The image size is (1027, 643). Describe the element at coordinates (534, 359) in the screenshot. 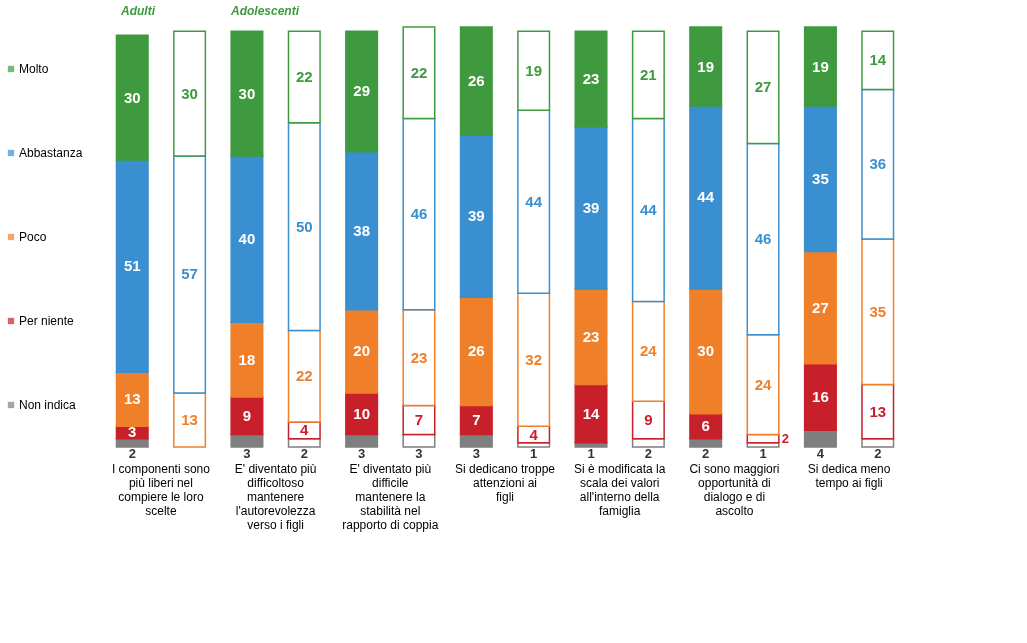

I see `data-label: 32` at that location.